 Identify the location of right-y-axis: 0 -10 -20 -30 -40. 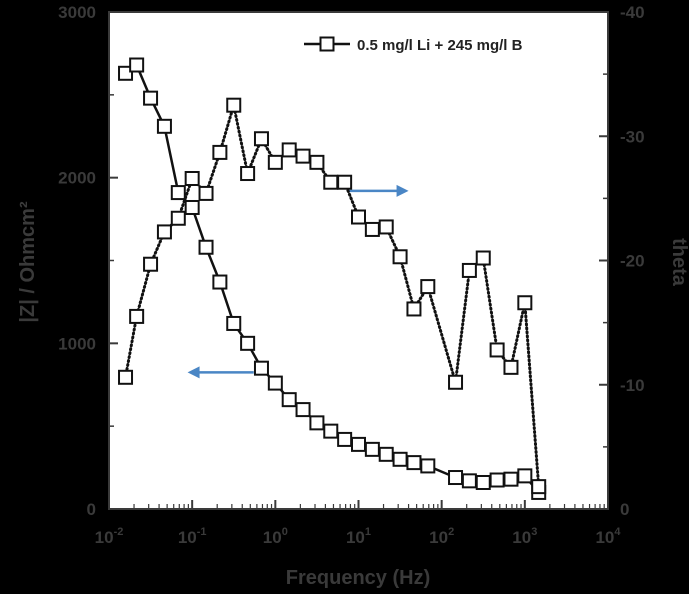
(622, 261).